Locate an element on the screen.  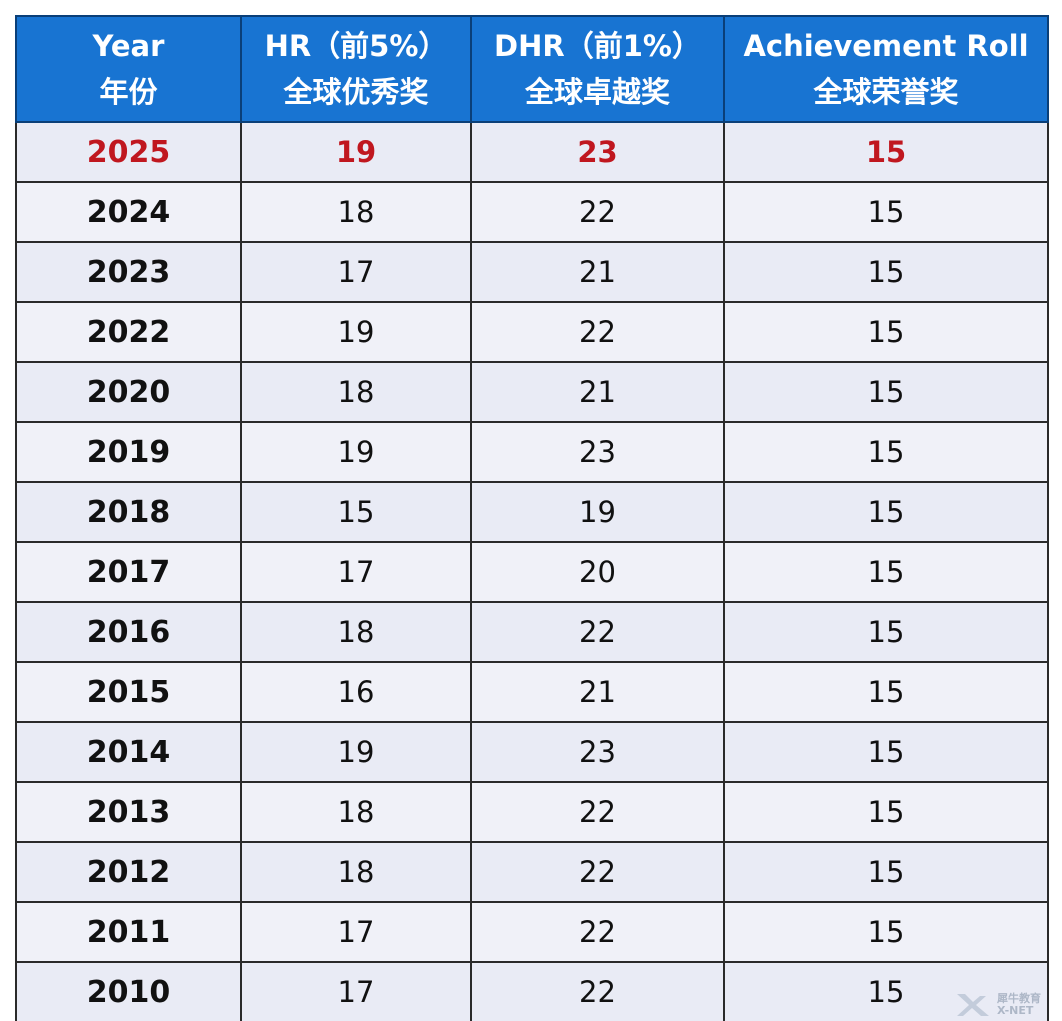
dhr-cell: 20 is located at coordinates (597, 572).